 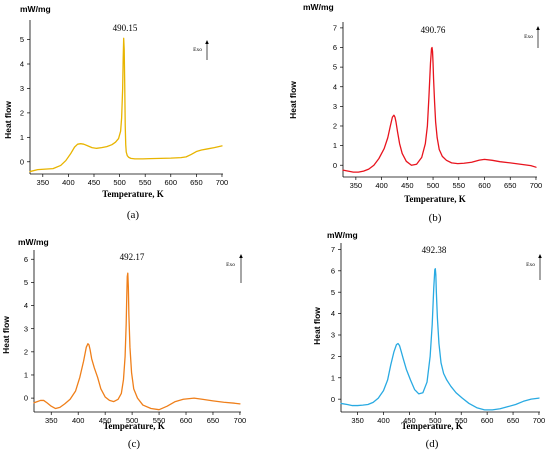 I want to click on peak-temperature-label: 492.38, so click(x=434, y=250).